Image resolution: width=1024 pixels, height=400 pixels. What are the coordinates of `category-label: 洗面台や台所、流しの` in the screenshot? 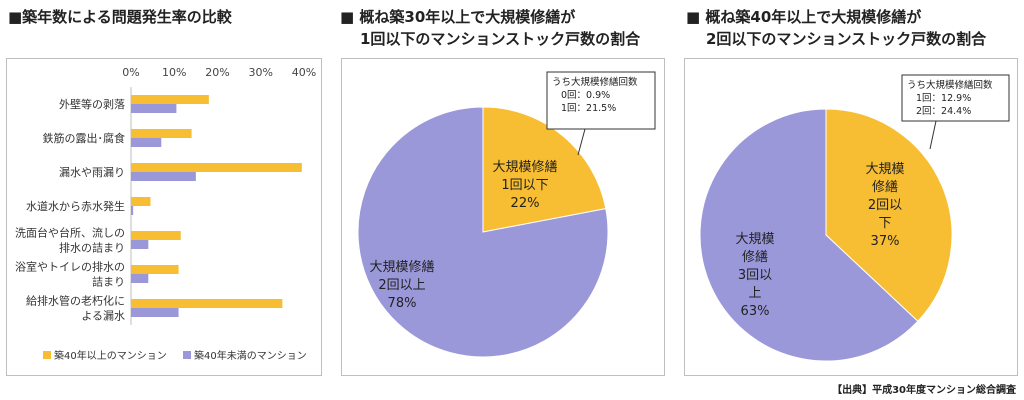 It's located at (70, 233).